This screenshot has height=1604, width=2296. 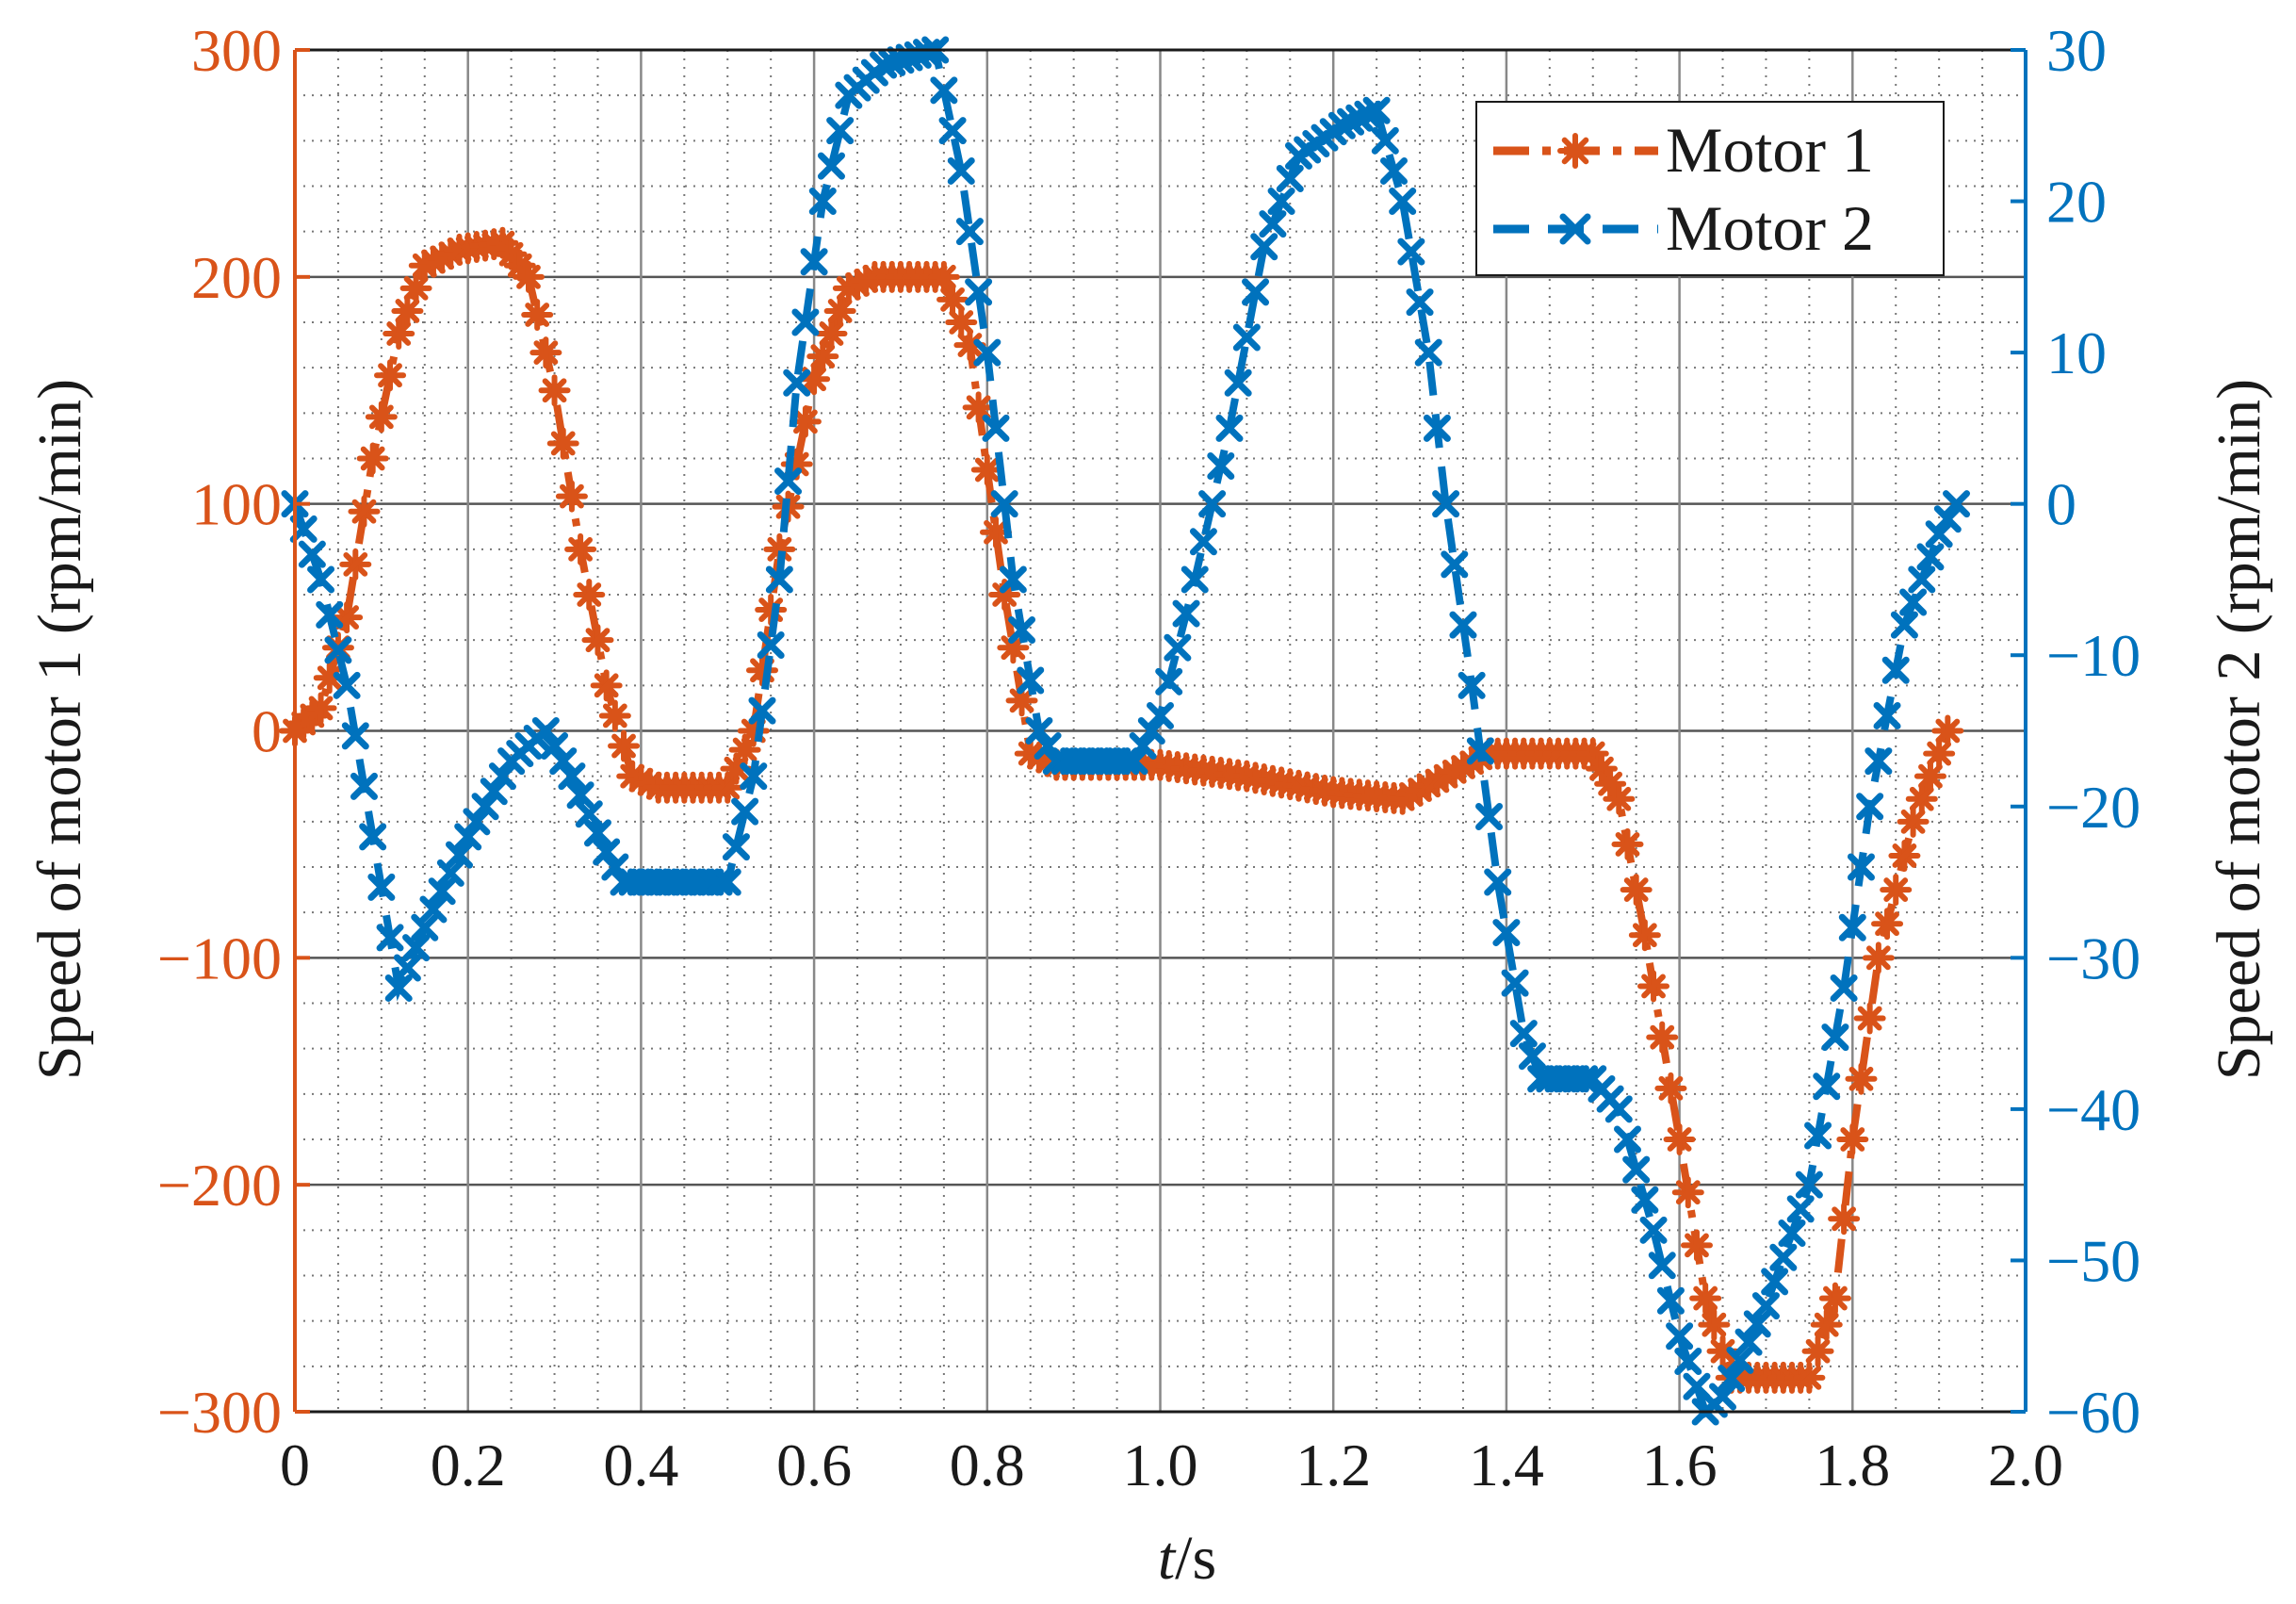 I want to click on legend-box, so click(x=1710, y=188).